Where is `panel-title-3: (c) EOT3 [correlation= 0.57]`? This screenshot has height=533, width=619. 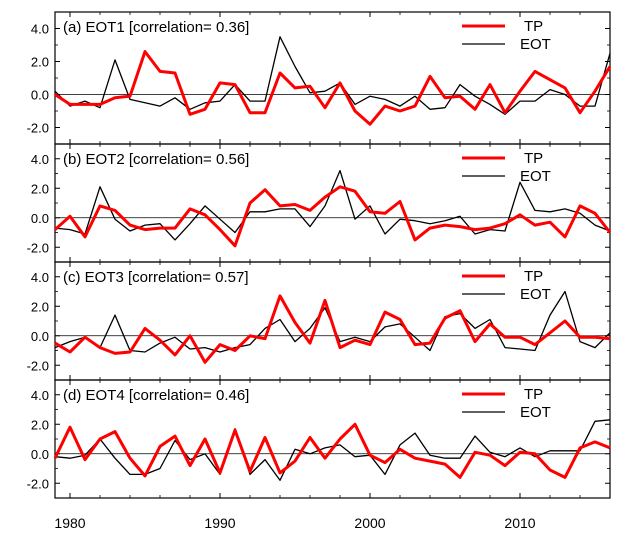
panel-title-3: (c) EOT3 [correlation= 0.57] is located at coordinates (156, 277).